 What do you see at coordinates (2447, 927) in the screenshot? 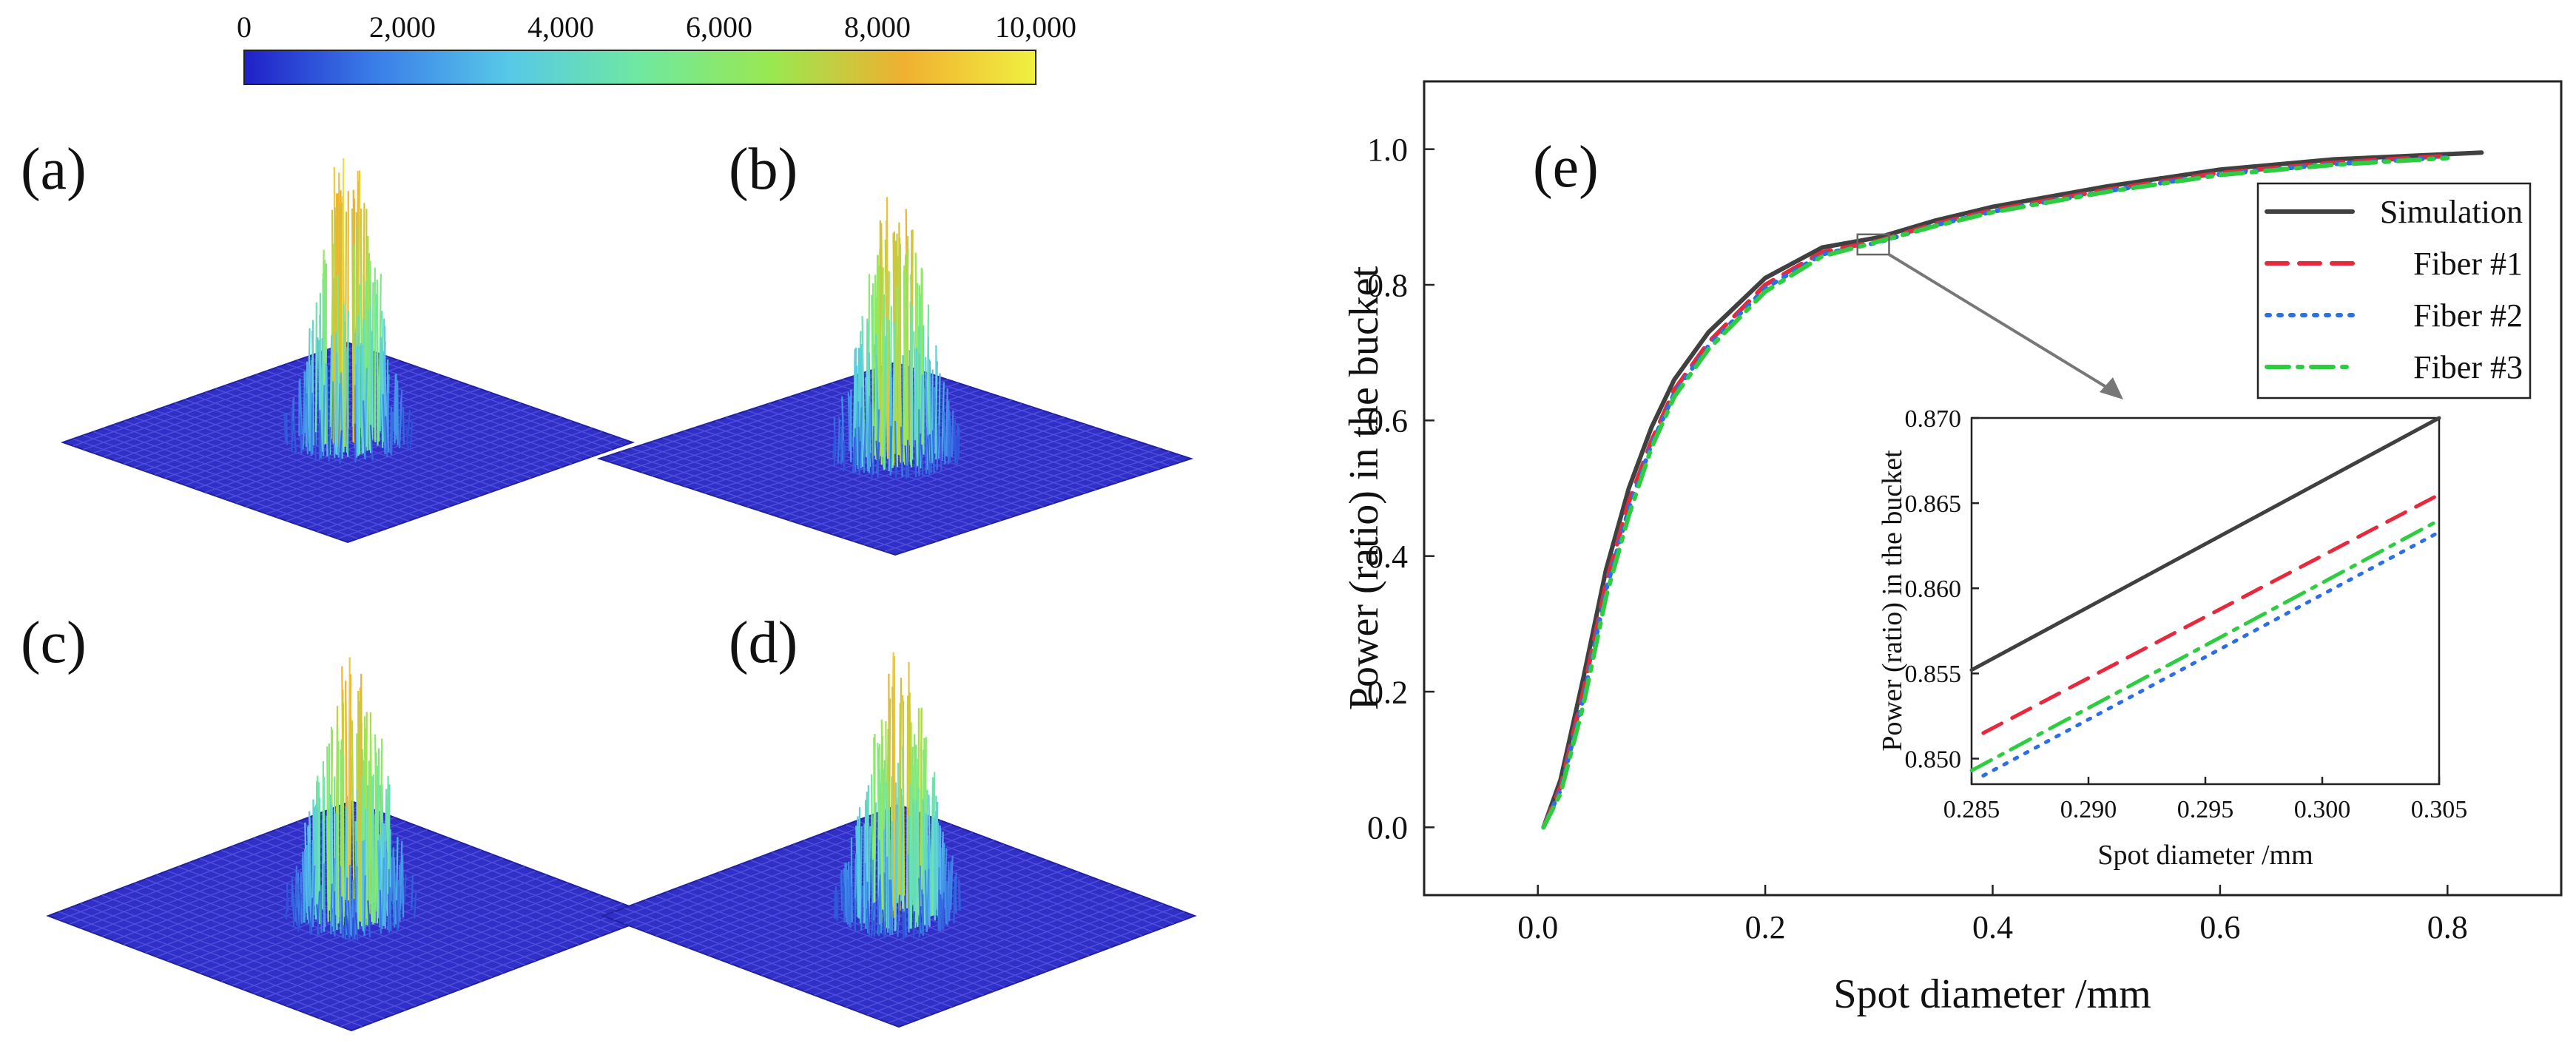
I see `x-tick-label: 0.8` at bounding box center [2447, 927].